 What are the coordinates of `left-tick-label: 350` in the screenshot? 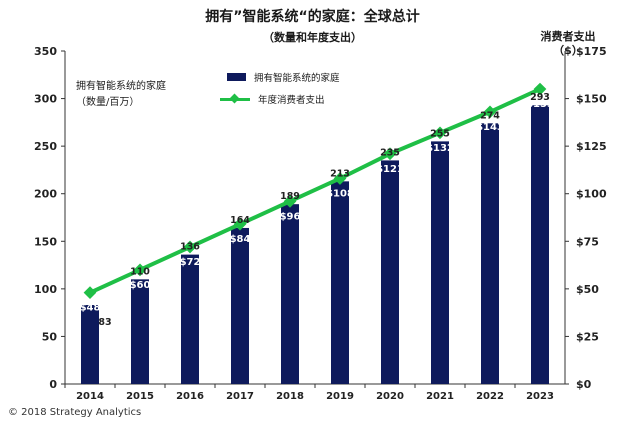 It's located at (45, 51).